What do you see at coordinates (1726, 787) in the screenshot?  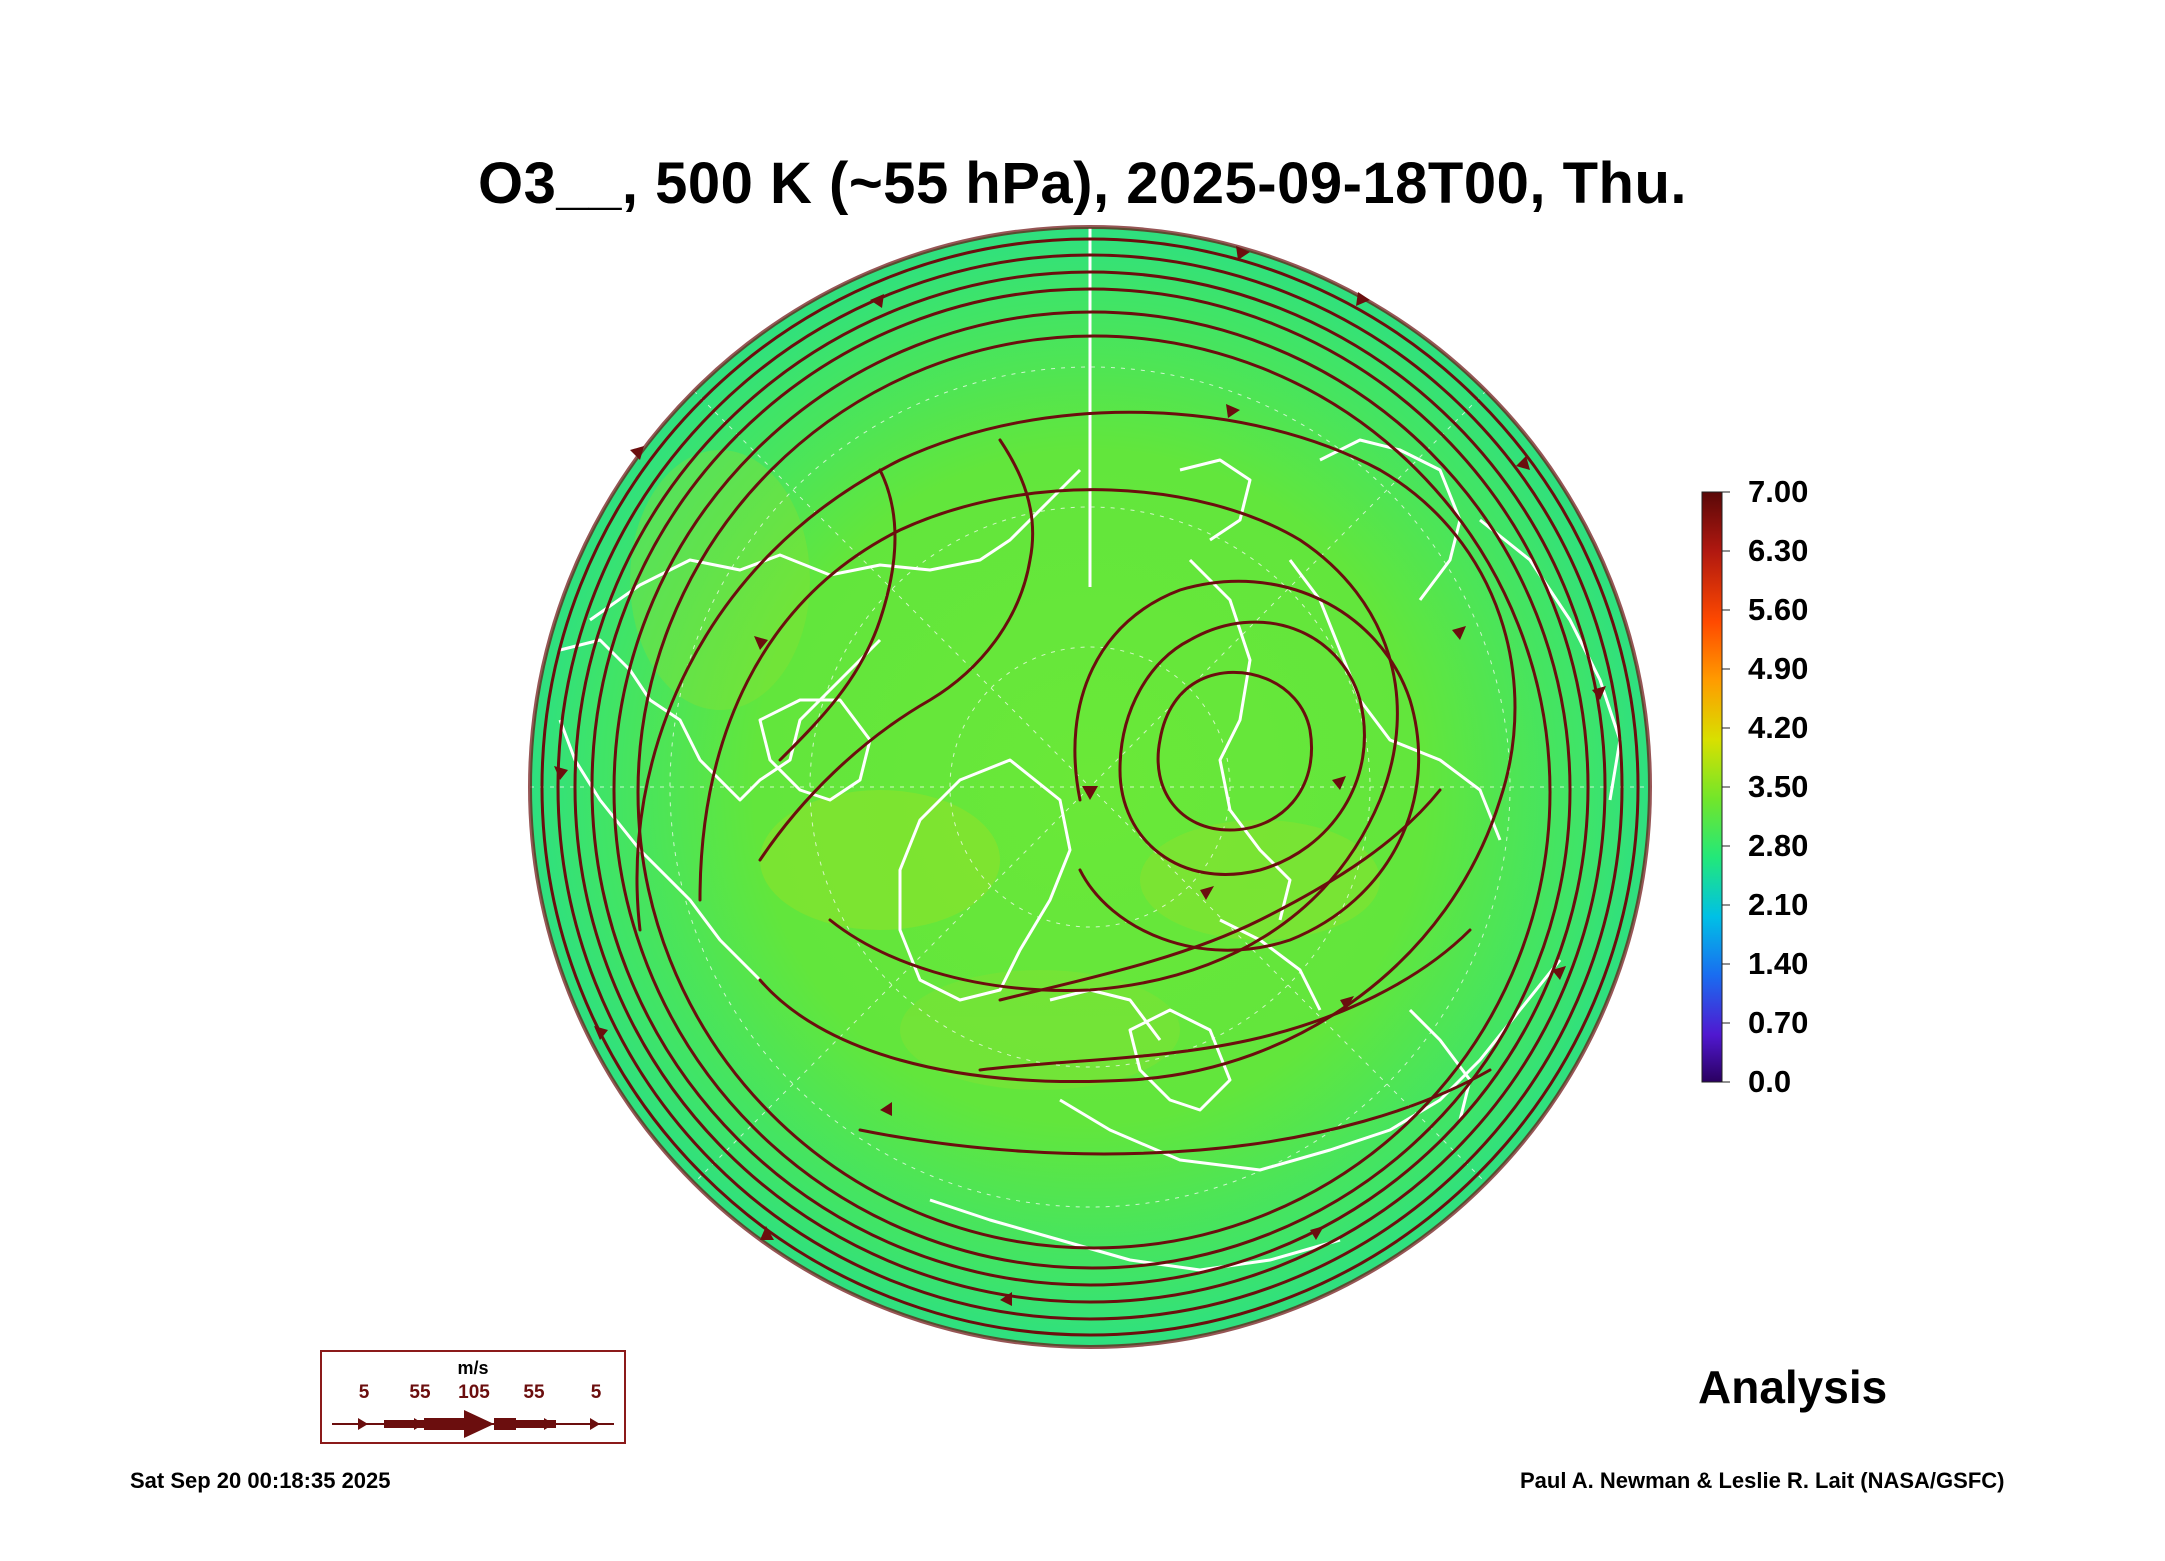 I see `colorbar-ticks` at bounding box center [1726, 787].